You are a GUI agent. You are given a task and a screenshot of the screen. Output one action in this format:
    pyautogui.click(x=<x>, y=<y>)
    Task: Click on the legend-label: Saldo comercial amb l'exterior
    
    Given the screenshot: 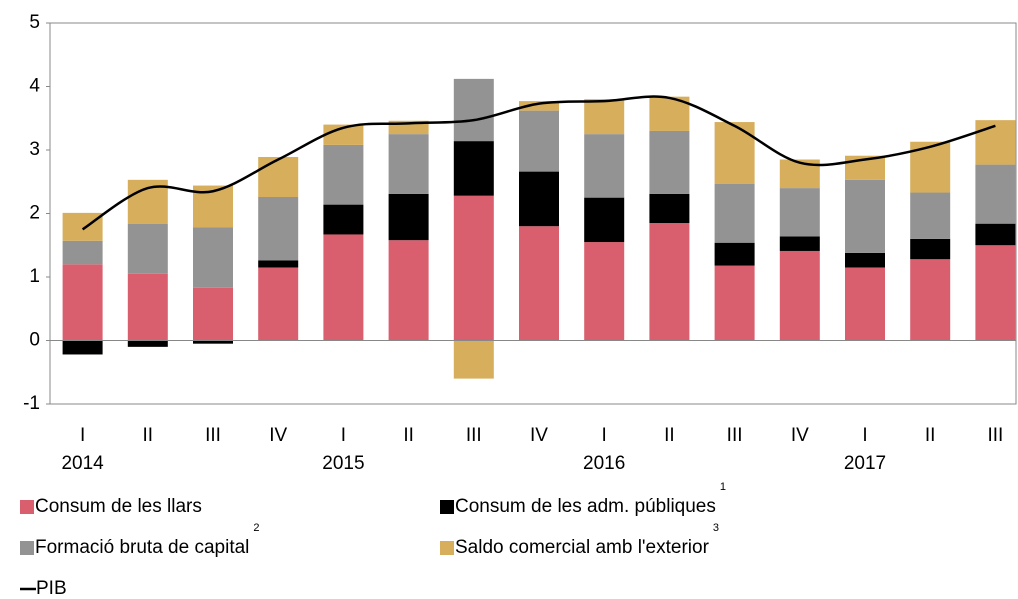 What is the action you would take?
    pyautogui.click(x=582, y=547)
    